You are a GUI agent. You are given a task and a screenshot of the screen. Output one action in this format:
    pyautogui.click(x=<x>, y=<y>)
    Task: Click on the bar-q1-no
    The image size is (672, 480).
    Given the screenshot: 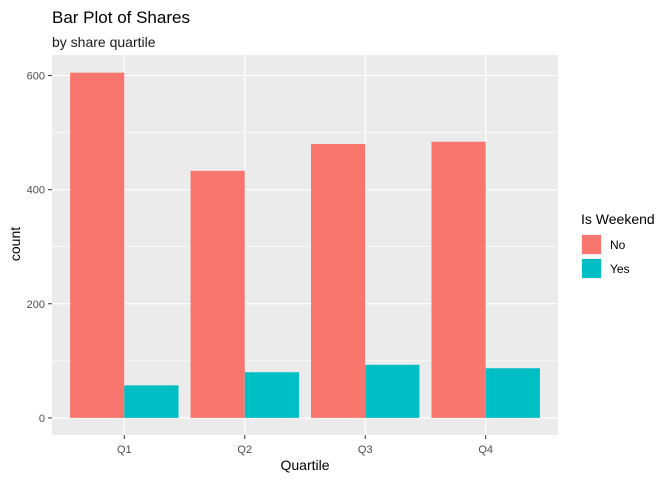 What is the action you would take?
    pyautogui.click(x=97, y=245)
    